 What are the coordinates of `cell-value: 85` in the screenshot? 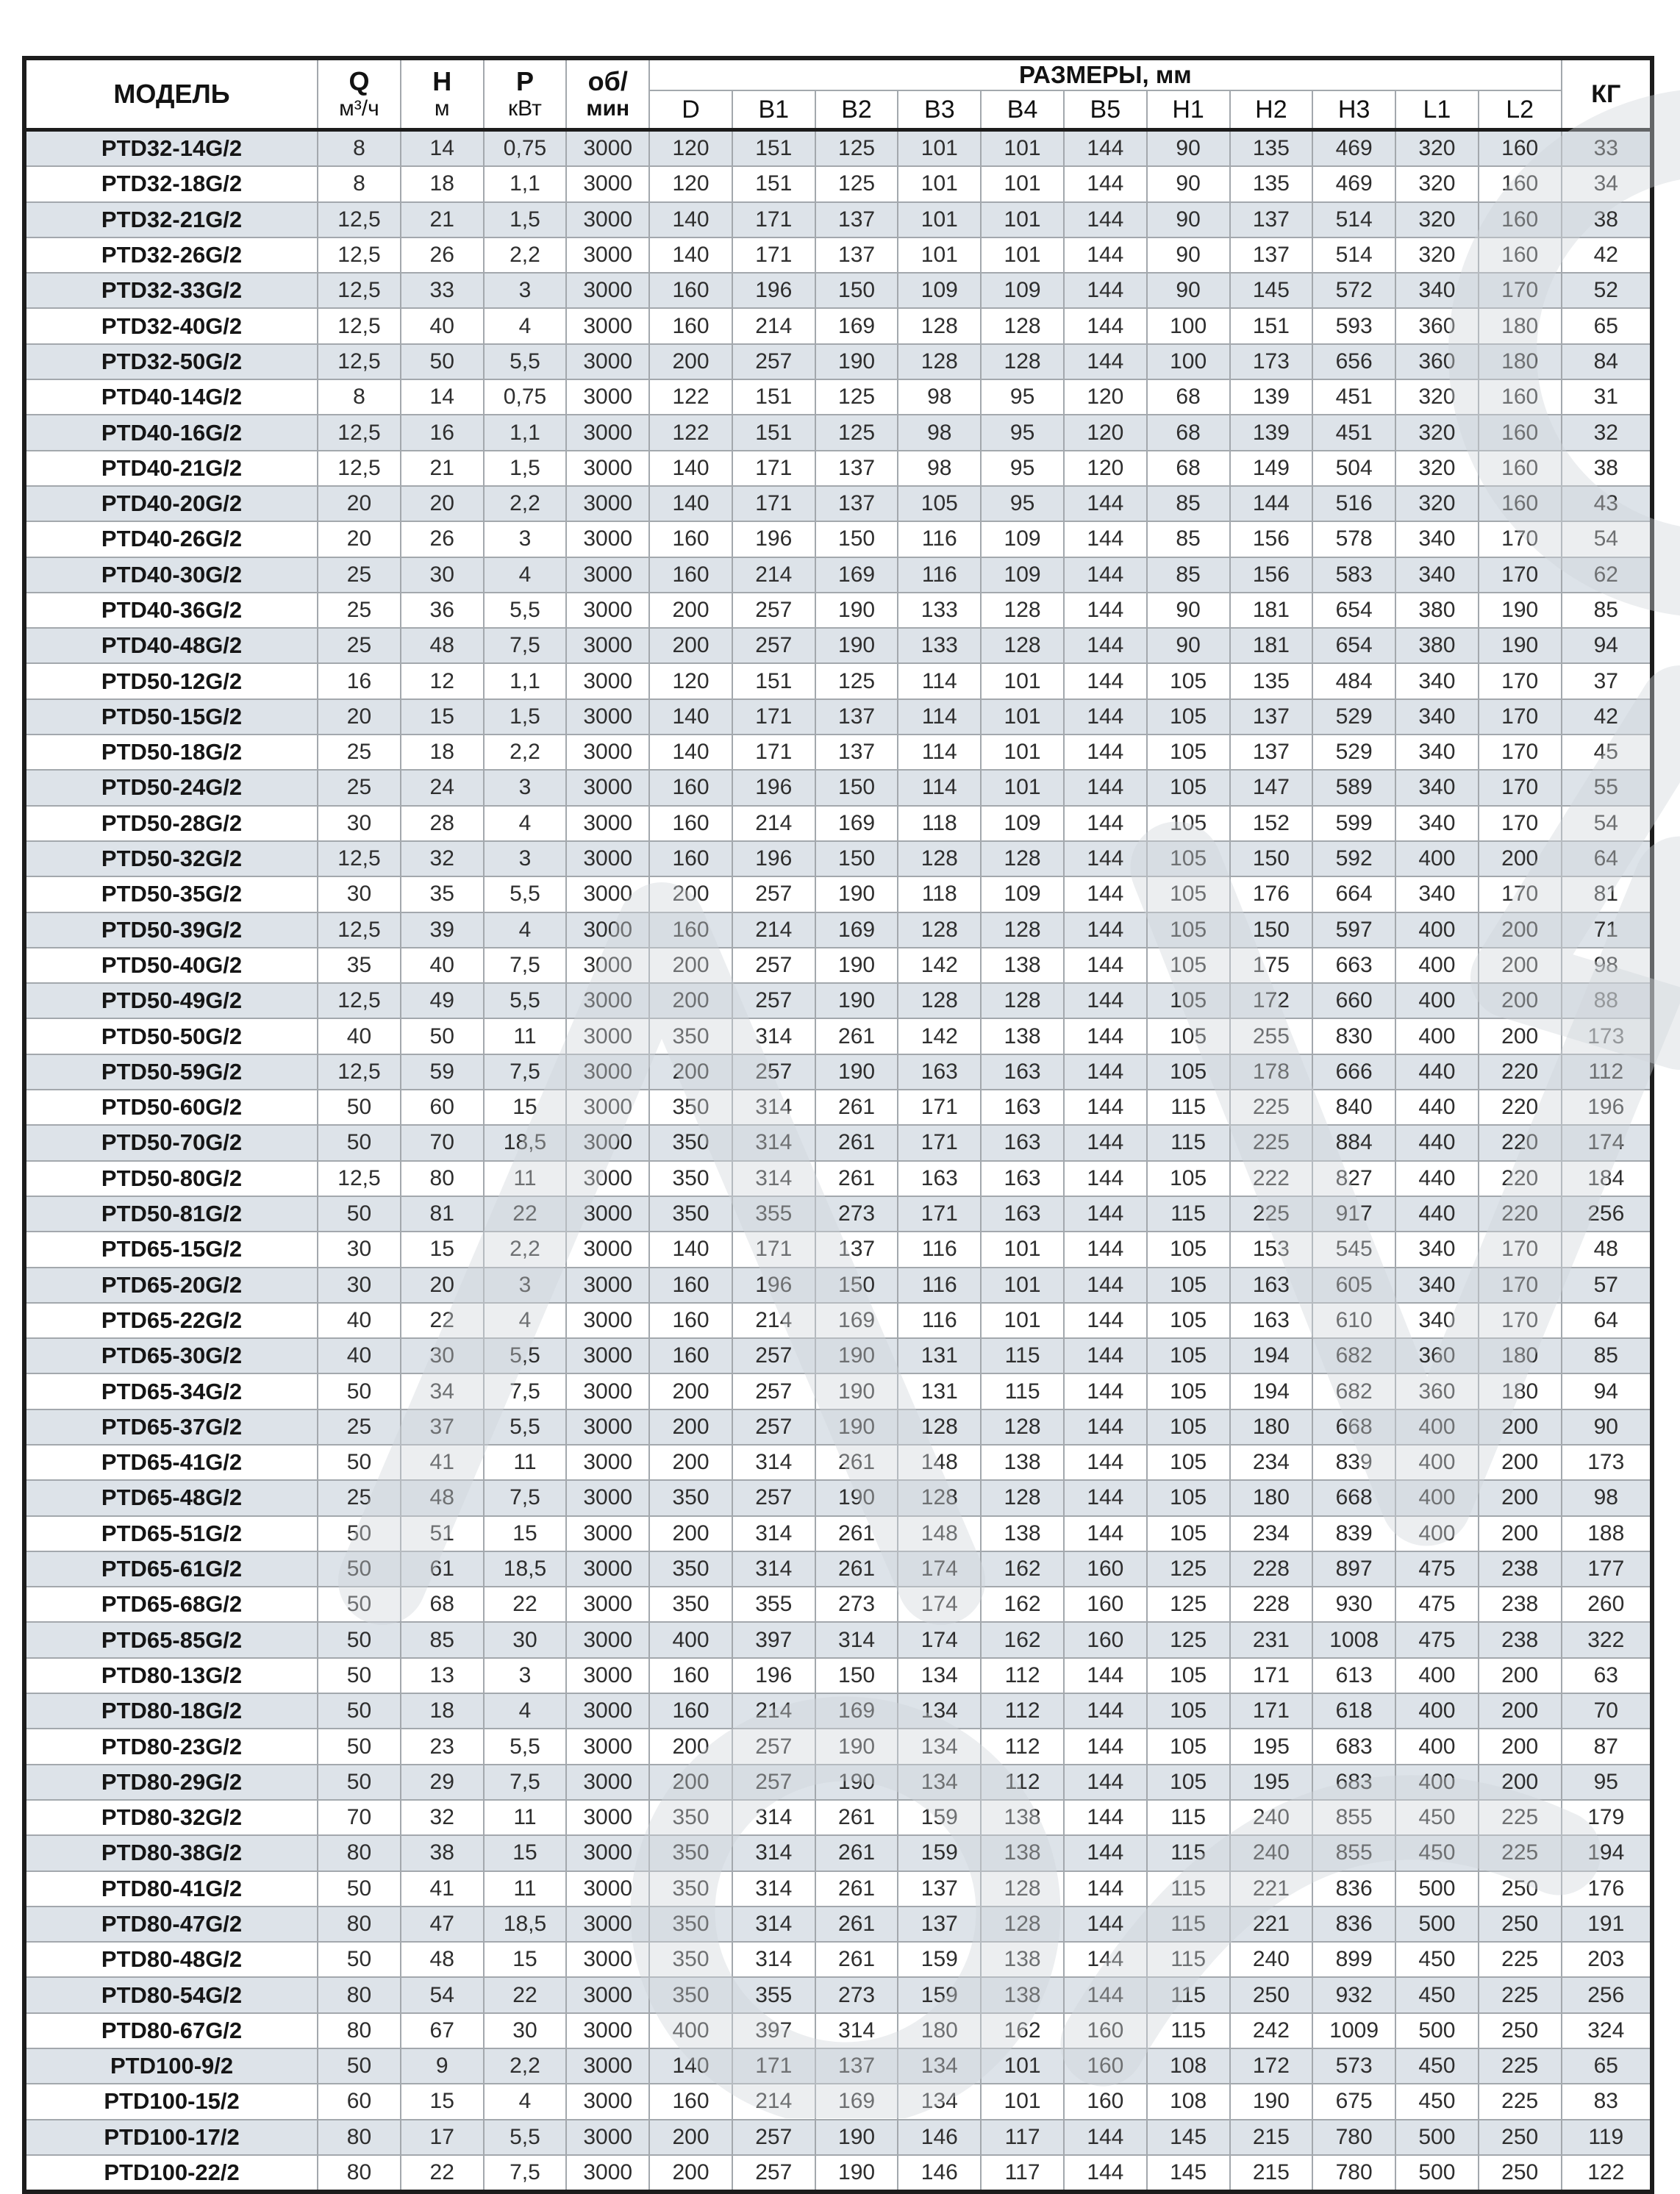 It's located at (442, 1640).